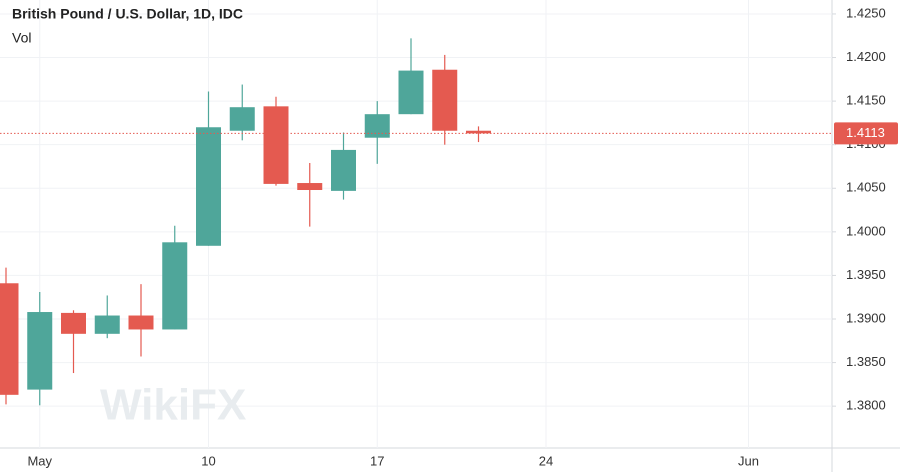  What do you see at coordinates (173, 405) in the screenshot?
I see `watermark: WikiFX` at bounding box center [173, 405].